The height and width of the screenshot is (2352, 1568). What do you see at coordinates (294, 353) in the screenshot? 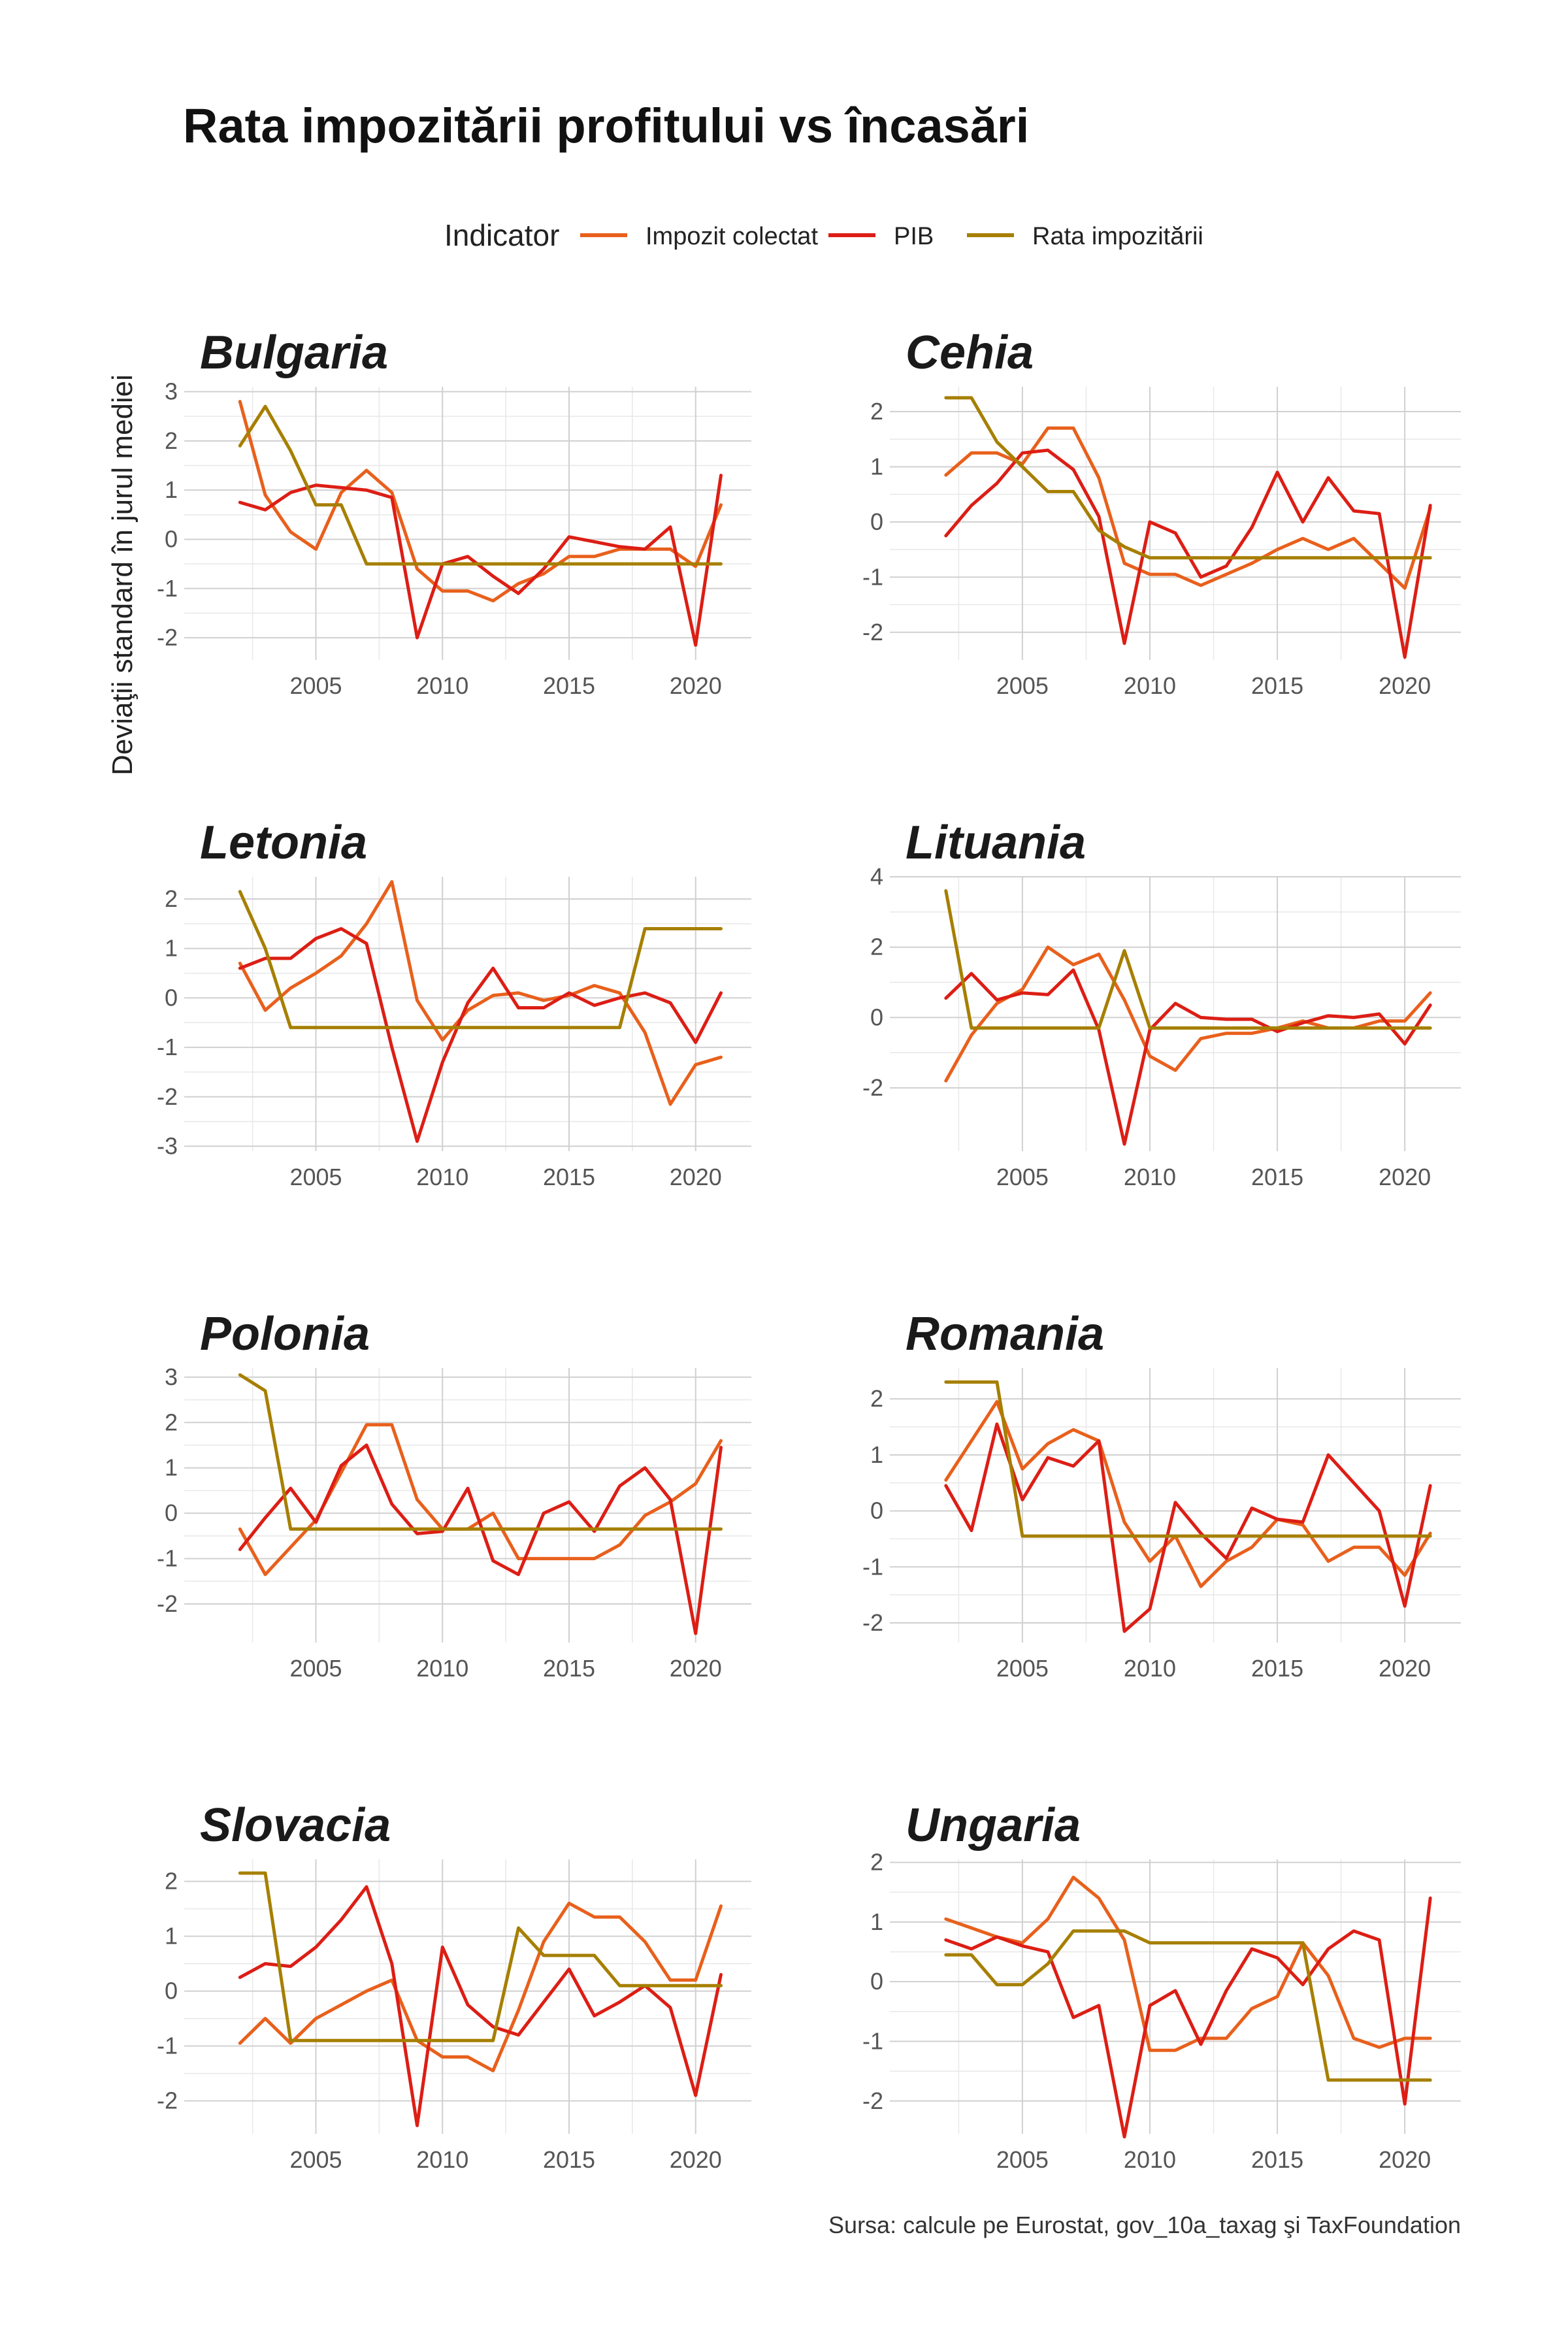
I see `panel-title-bulgaria: Bulgaria` at bounding box center [294, 353].